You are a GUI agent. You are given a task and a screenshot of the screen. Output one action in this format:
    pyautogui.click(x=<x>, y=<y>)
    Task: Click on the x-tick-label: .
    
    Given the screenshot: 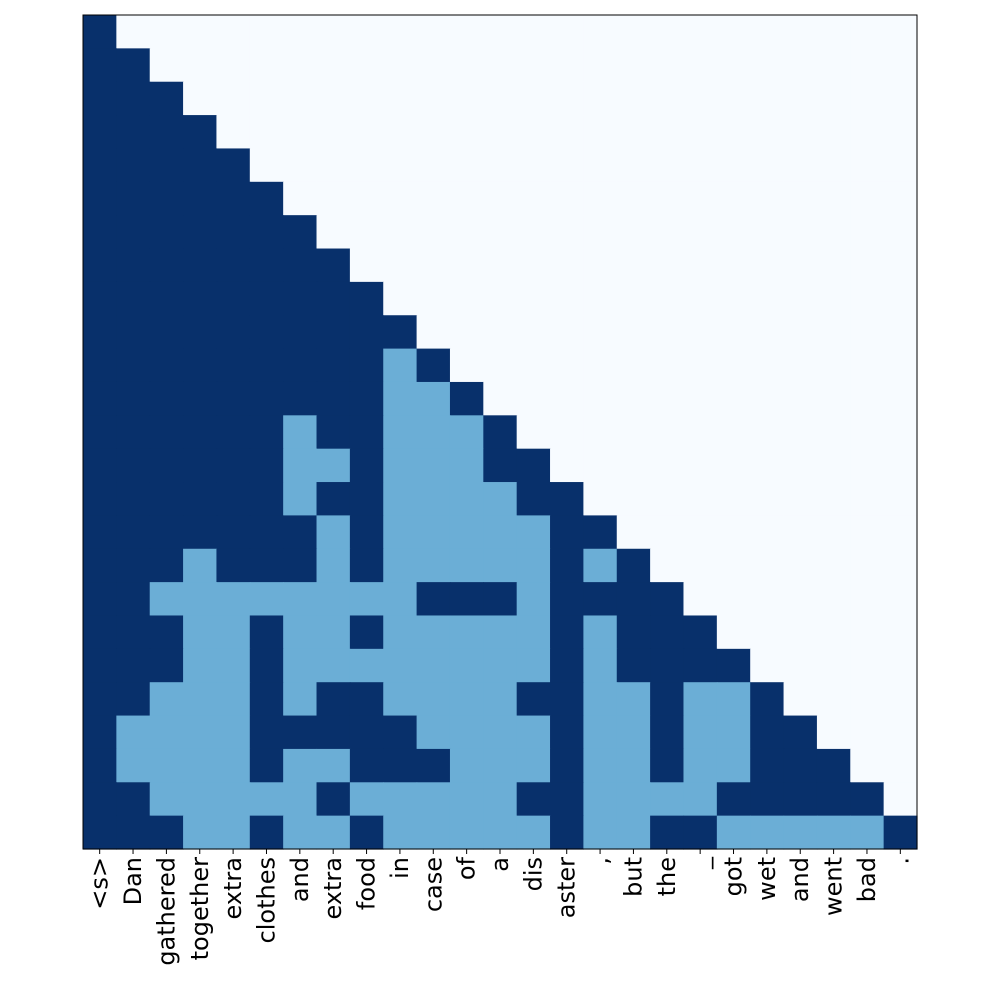 What is the action you would take?
    pyautogui.click(x=900, y=861)
    